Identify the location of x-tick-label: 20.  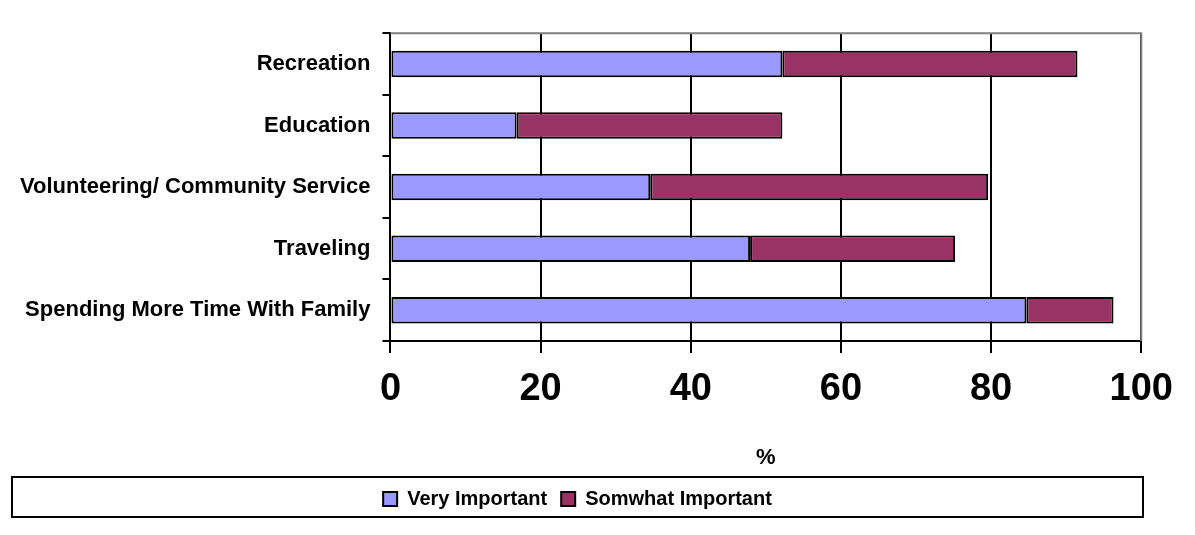
(540, 387).